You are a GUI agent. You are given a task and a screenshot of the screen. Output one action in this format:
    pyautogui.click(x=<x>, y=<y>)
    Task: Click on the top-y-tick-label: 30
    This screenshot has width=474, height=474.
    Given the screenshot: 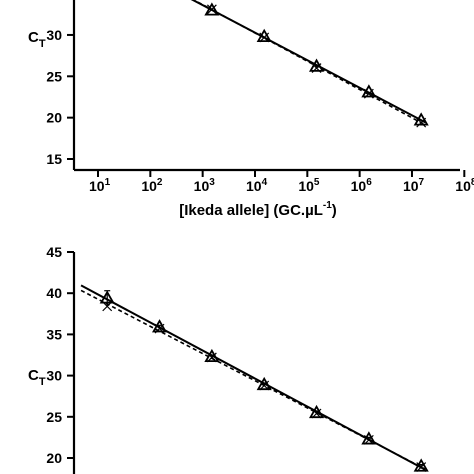 What is the action you would take?
    pyautogui.click(x=54, y=35)
    